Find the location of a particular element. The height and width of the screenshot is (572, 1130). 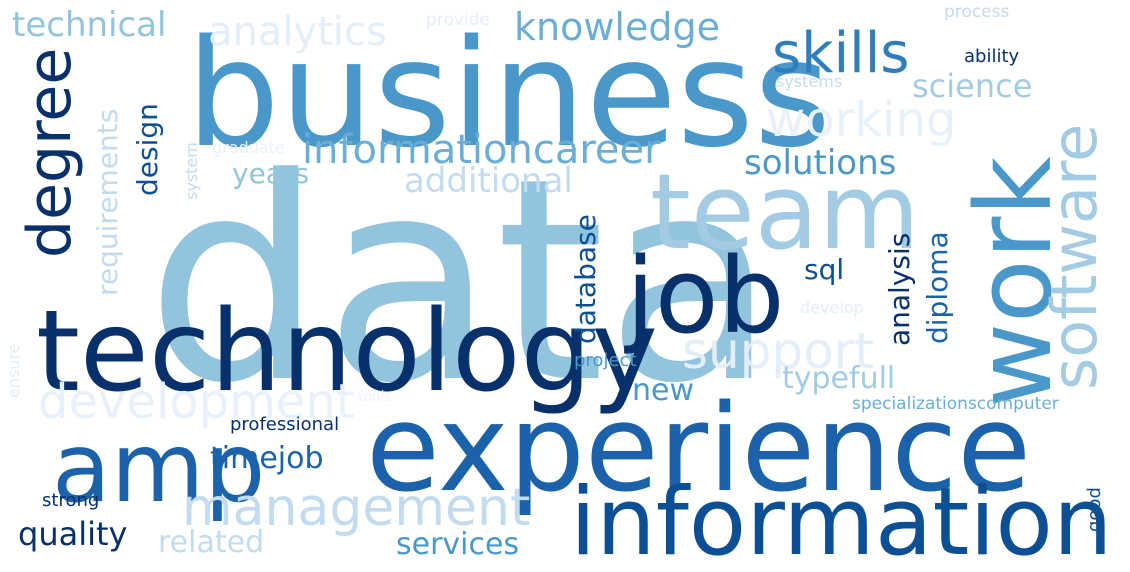

word-analytics: analytics is located at coordinates (297, 32).